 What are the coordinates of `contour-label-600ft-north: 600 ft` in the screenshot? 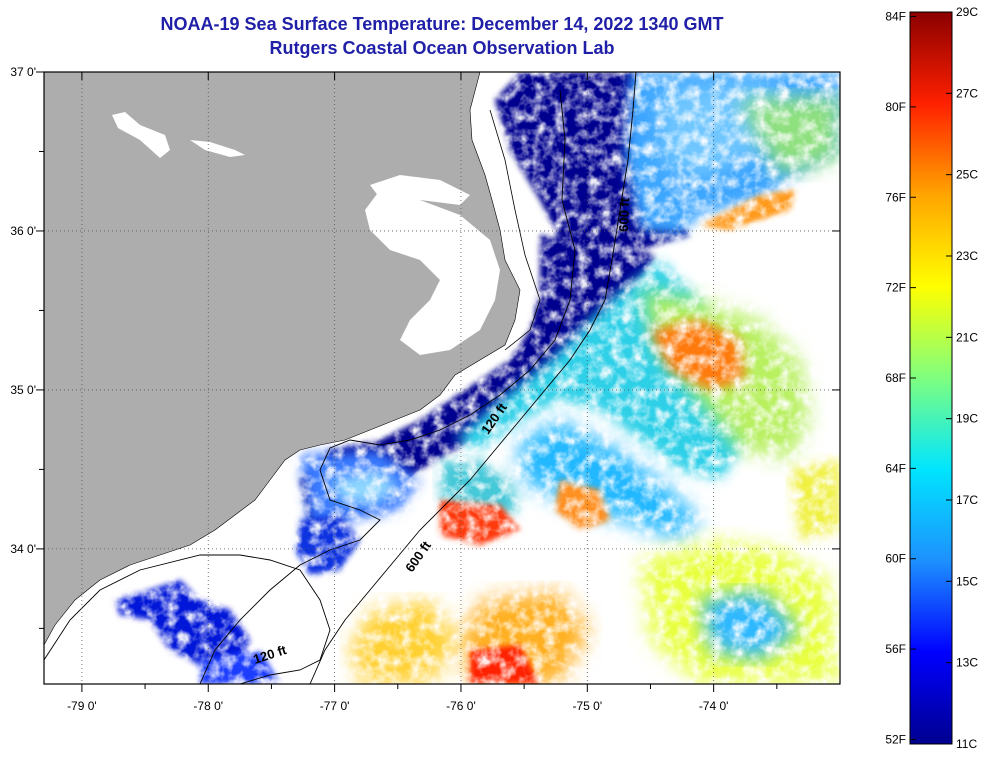 It's located at (624, 214).